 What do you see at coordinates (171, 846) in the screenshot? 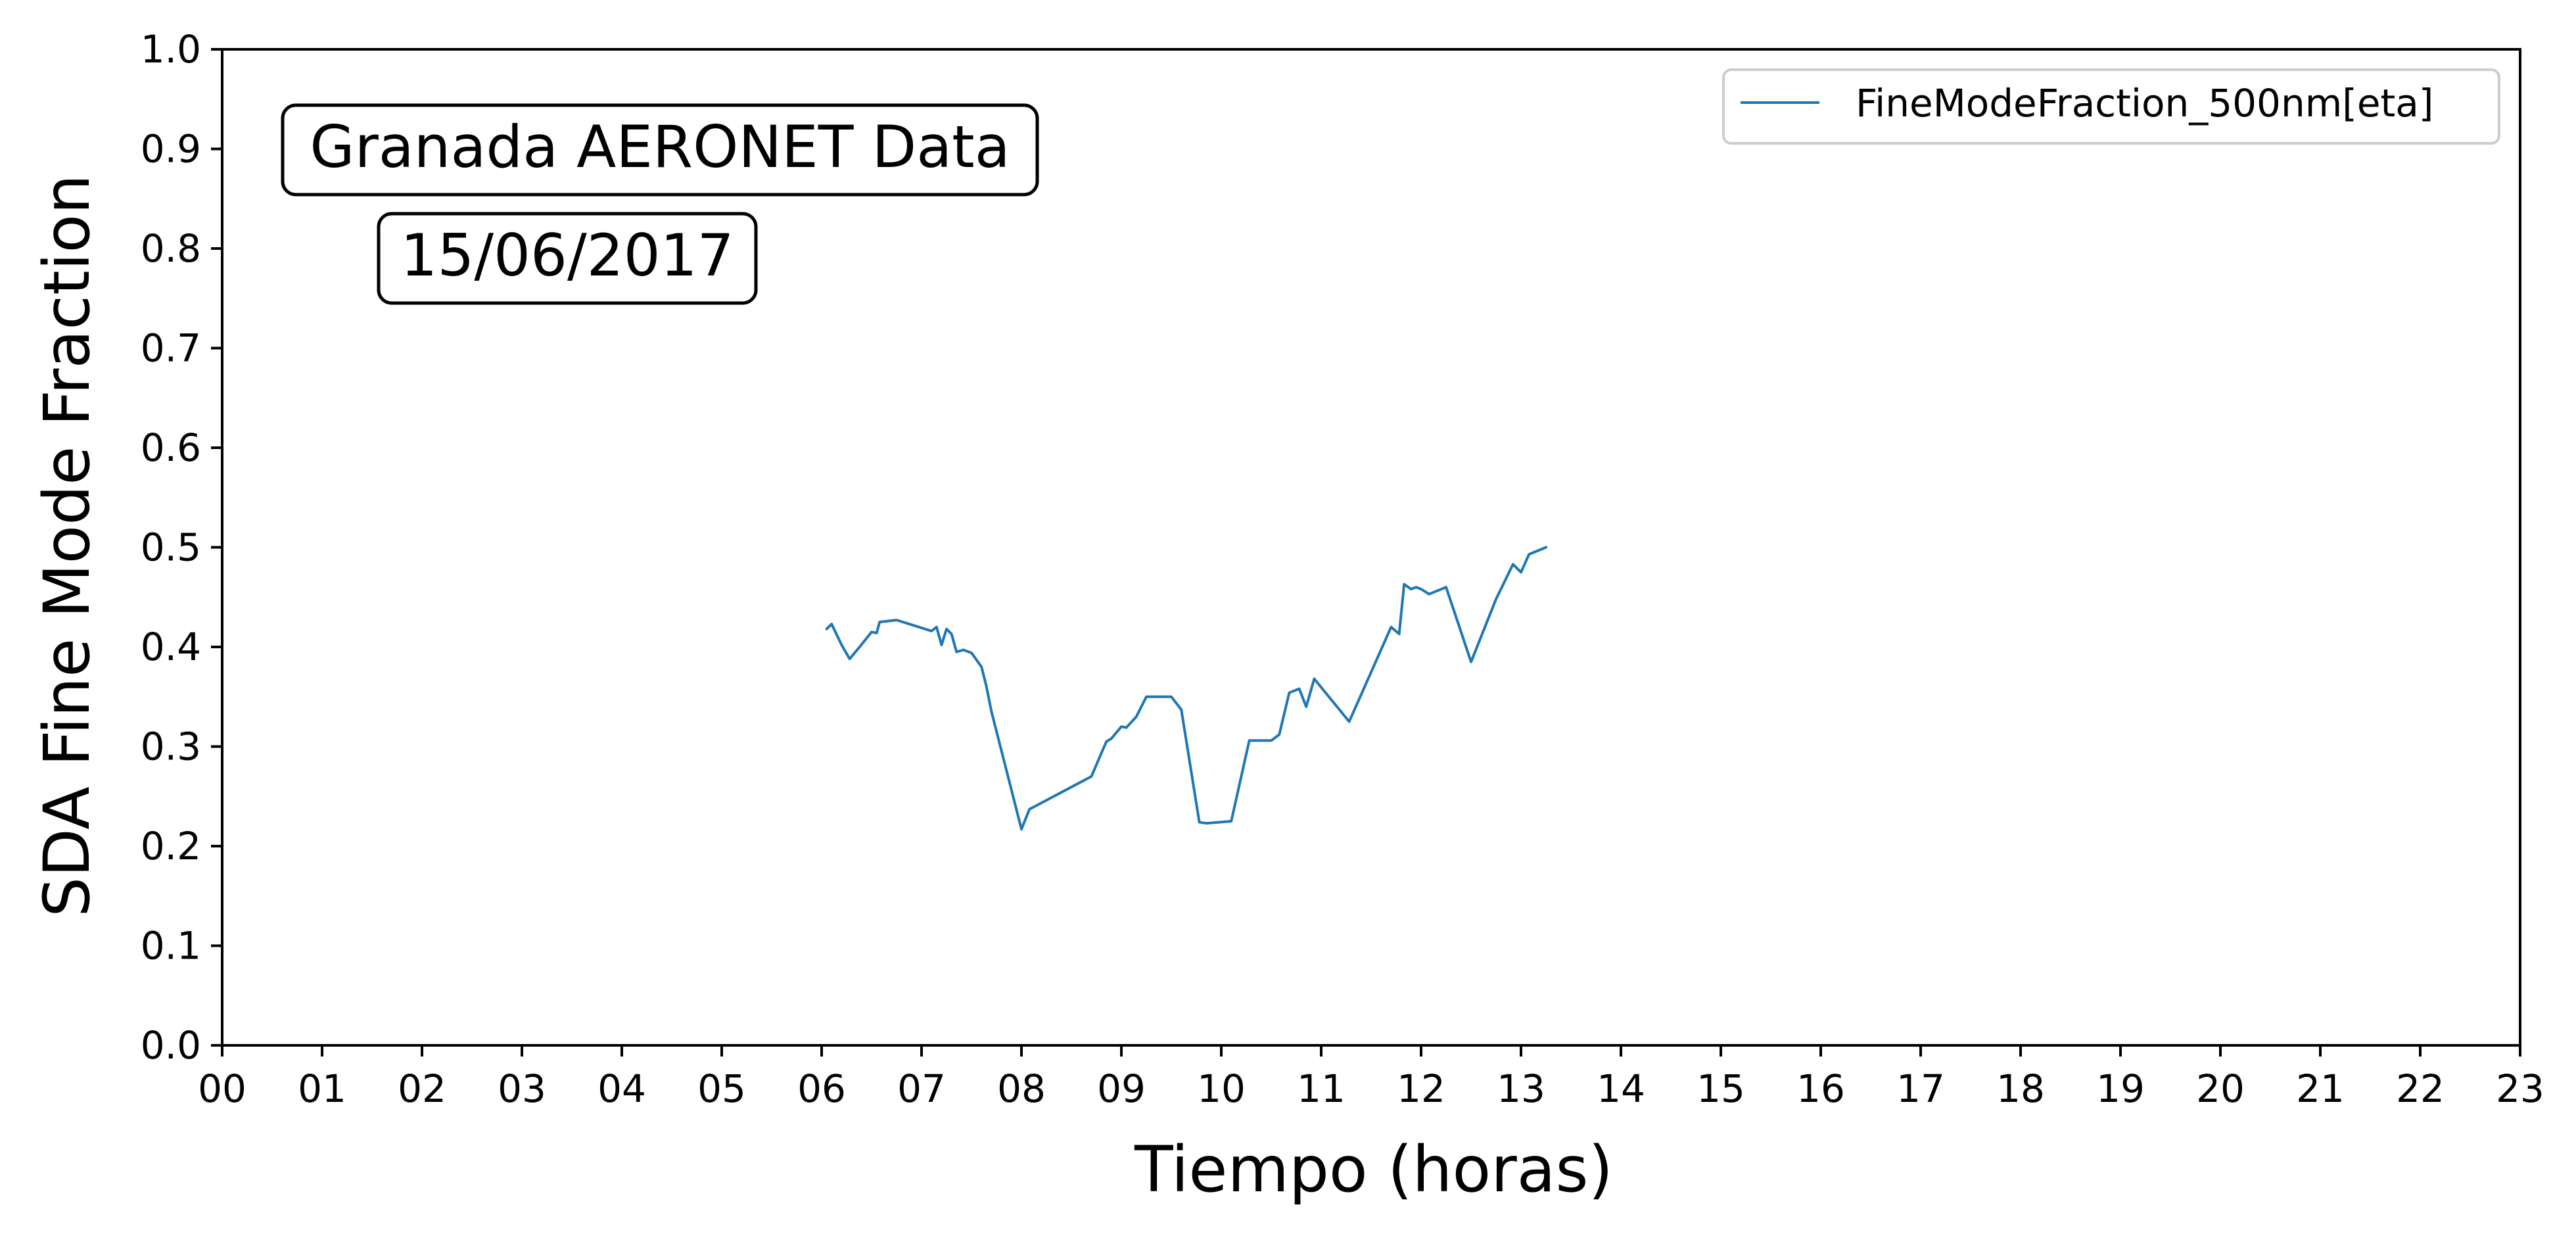
I see `y-tick-label: 0.2` at bounding box center [171, 846].